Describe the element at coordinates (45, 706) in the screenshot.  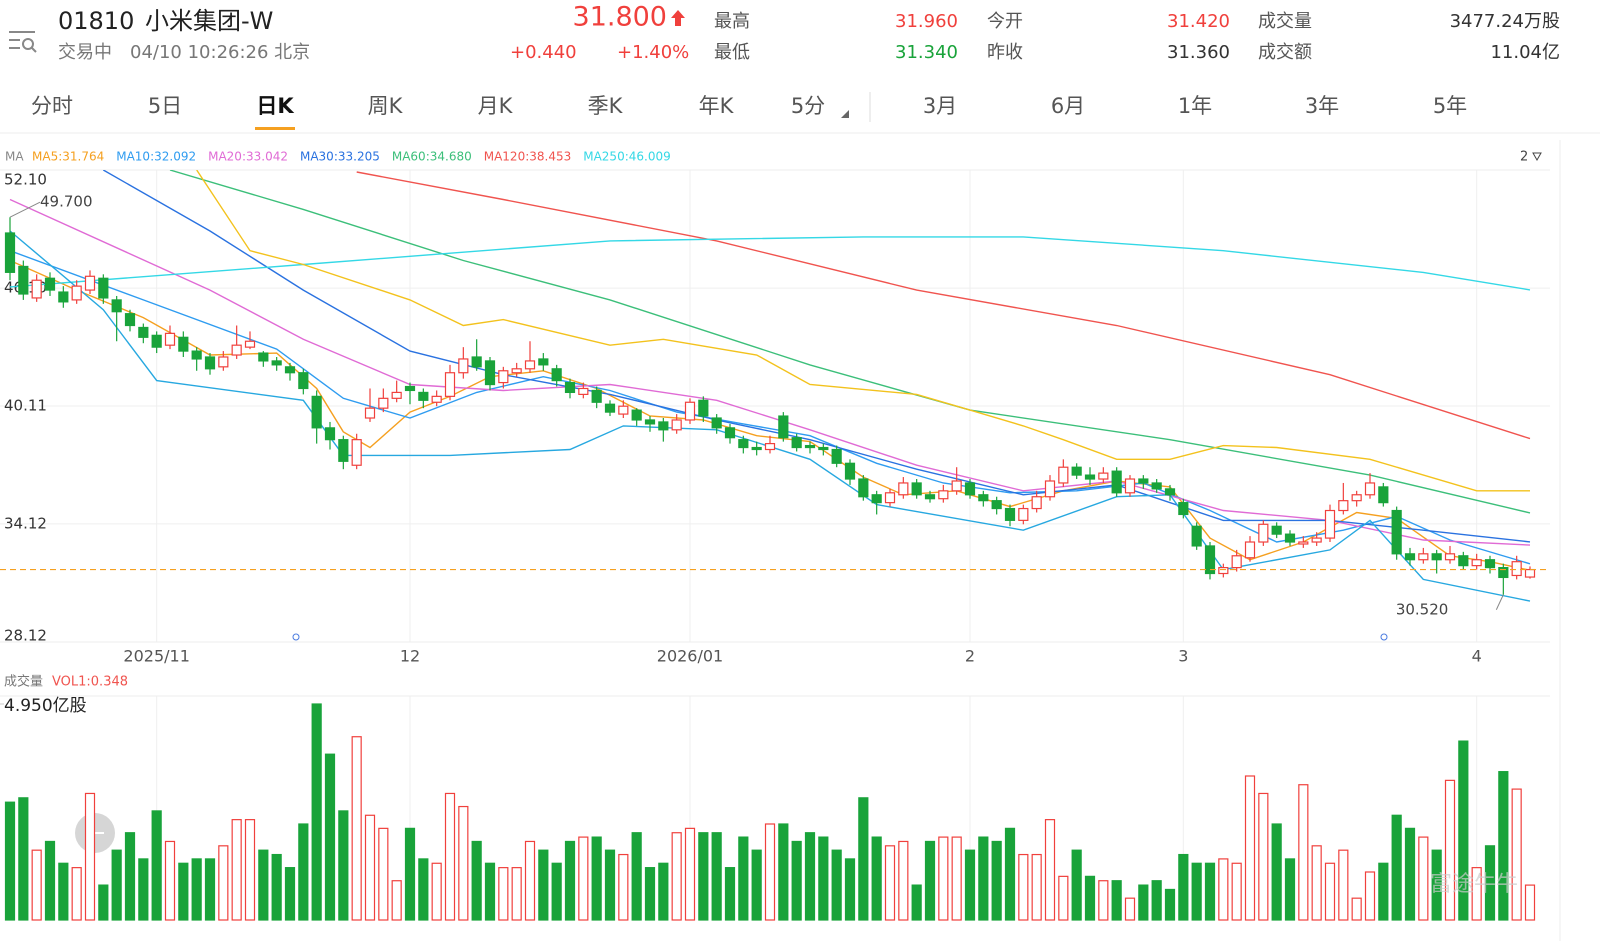
I see `volume-tick-label: 4.950亿股` at that location.